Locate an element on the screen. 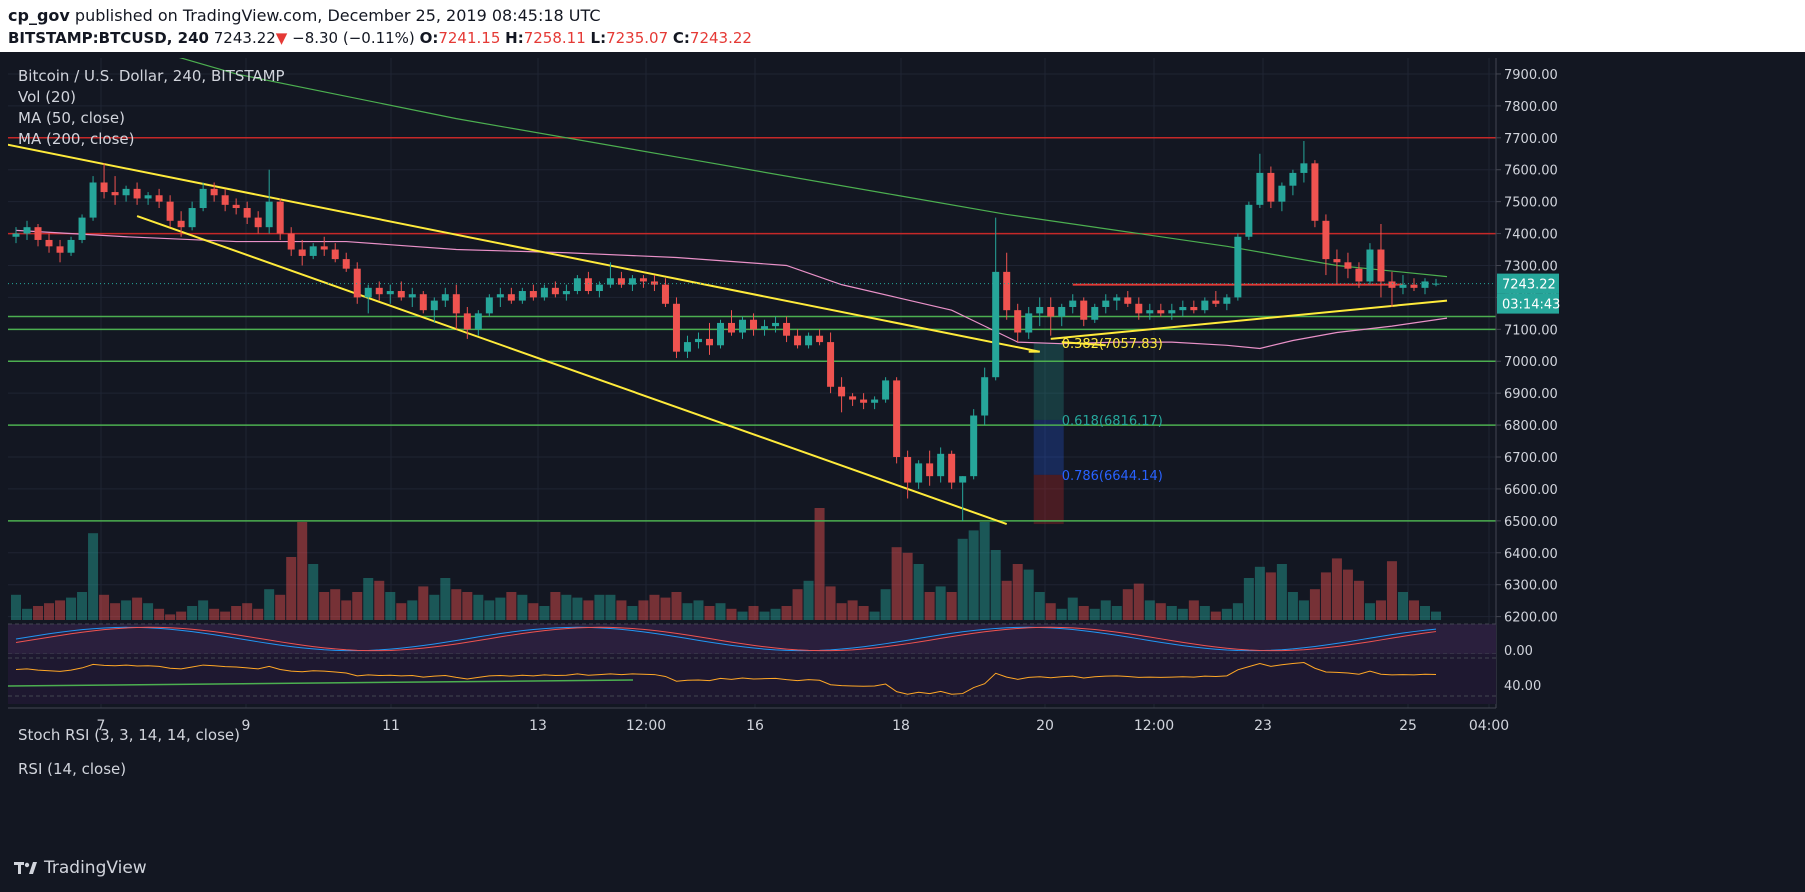  price-tick-label: 7600.00 is located at coordinates (1531, 171).